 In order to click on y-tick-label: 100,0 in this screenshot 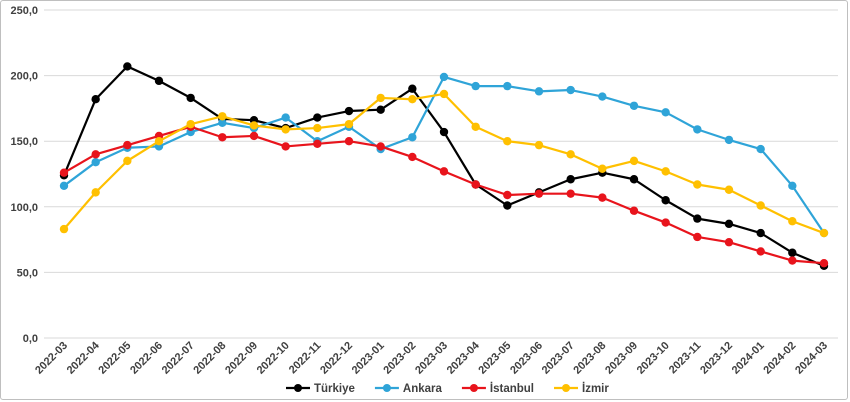, I will do `click(24, 208)`.